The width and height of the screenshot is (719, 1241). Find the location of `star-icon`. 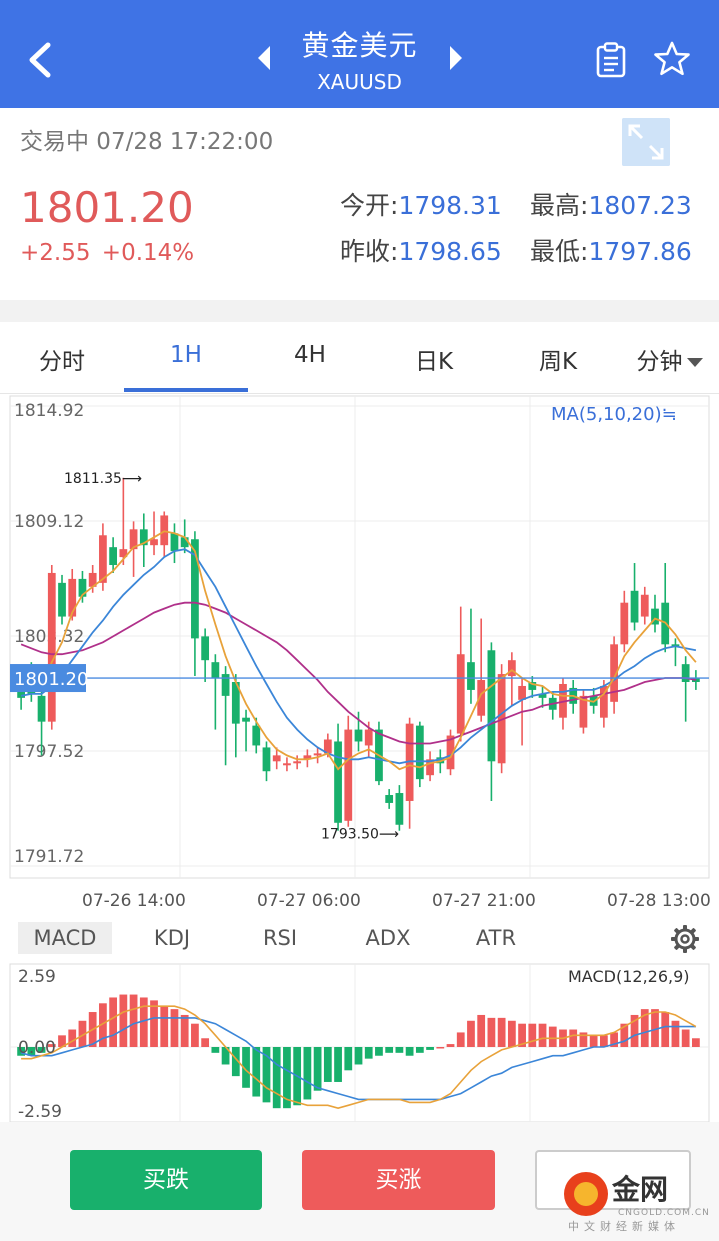

star-icon is located at coordinates (672, 59).